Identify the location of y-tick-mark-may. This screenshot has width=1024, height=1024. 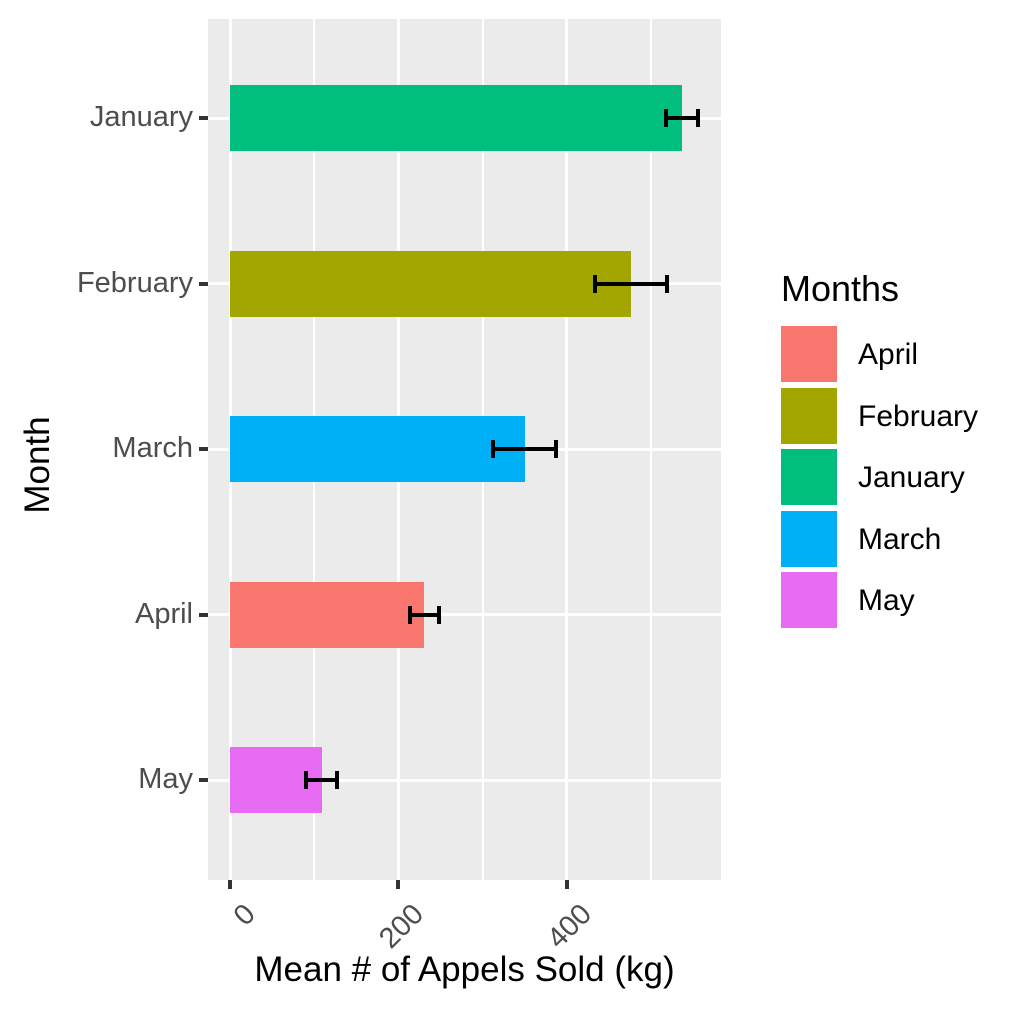
(203, 780).